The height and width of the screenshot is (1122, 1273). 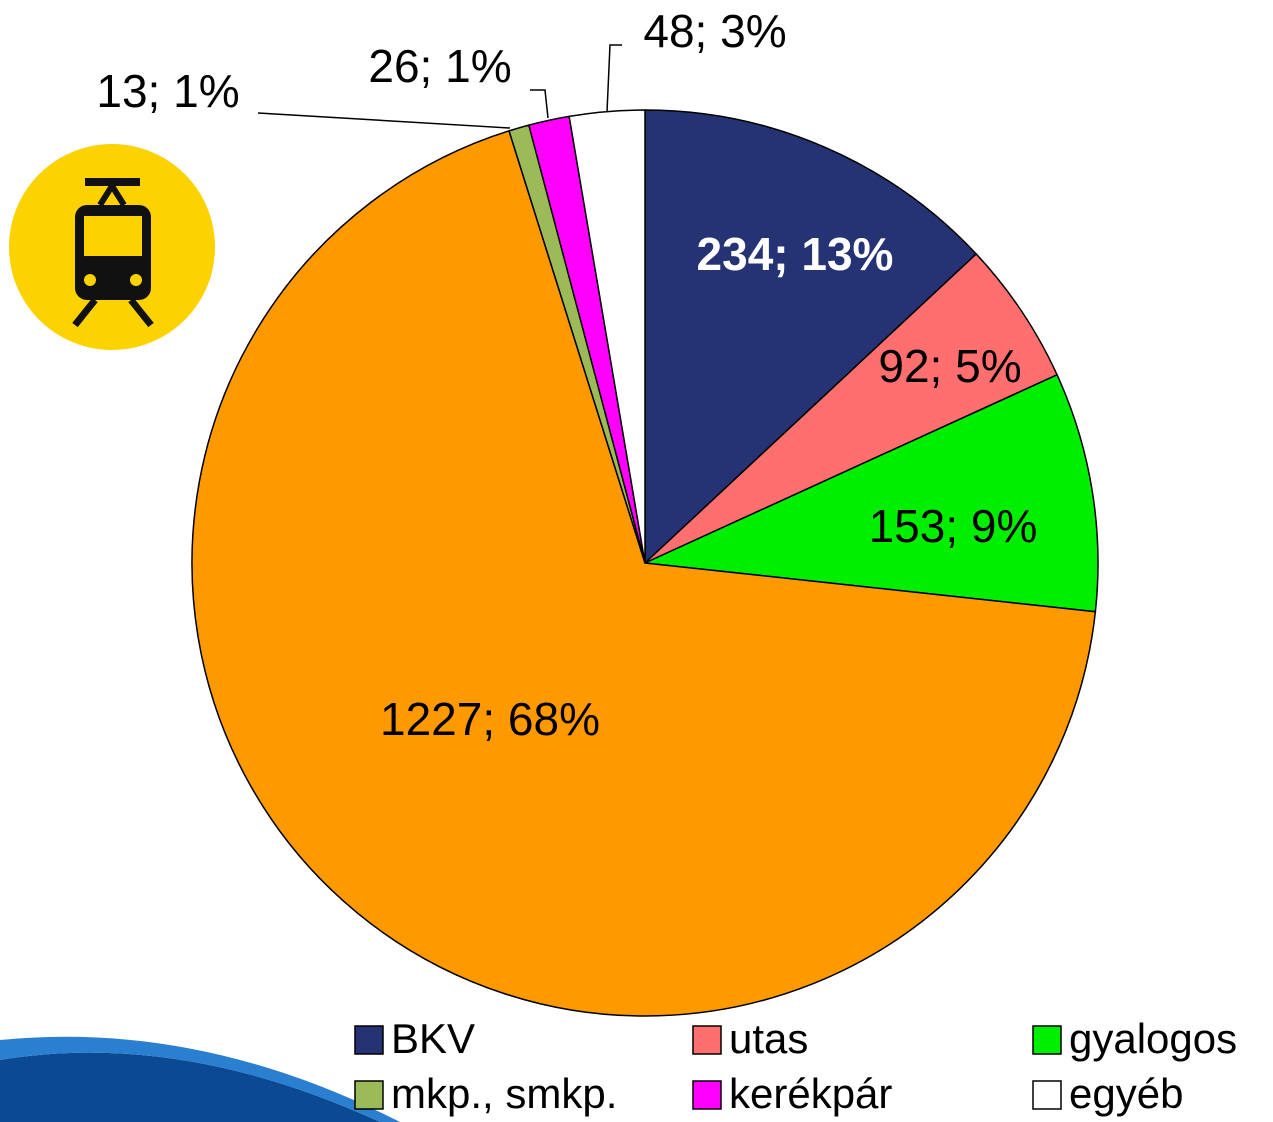 What do you see at coordinates (1126, 1093) in the screenshot?
I see `legend-label: egyéb` at bounding box center [1126, 1093].